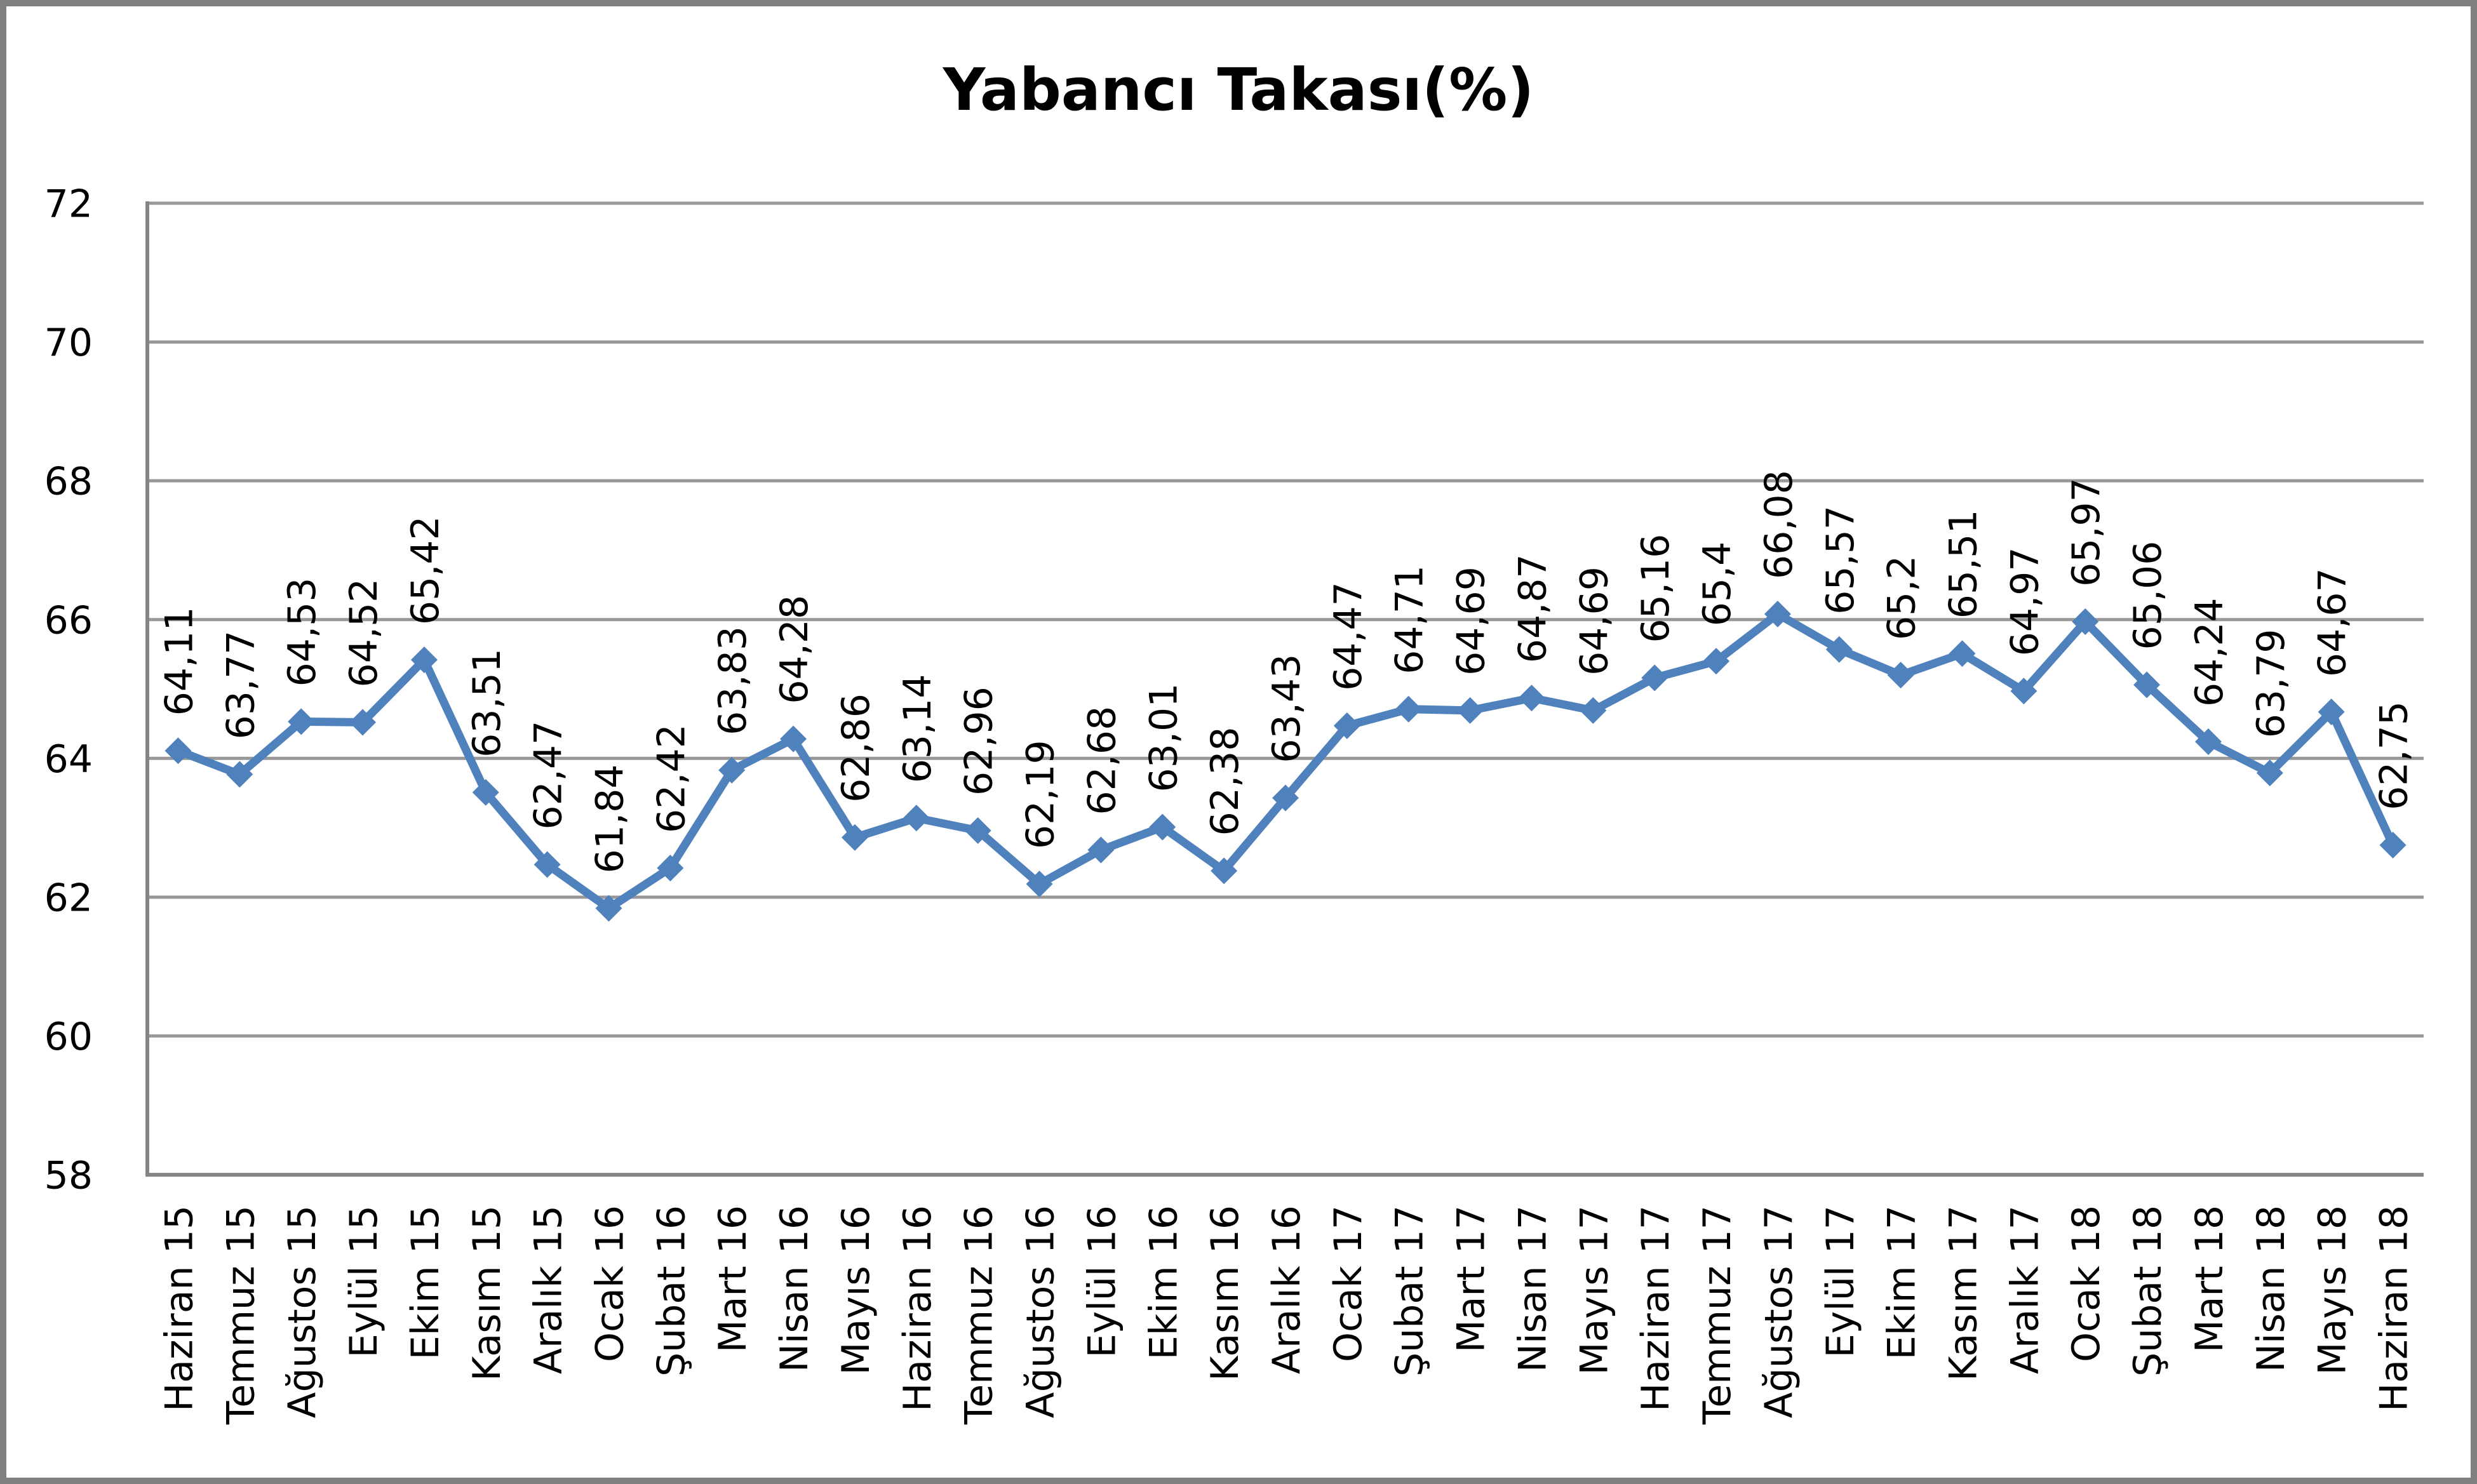 The width and height of the screenshot is (2477, 1484). What do you see at coordinates (1656, 1308) in the screenshot?
I see `x-axis-category-label: Haziran 17` at bounding box center [1656, 1308].